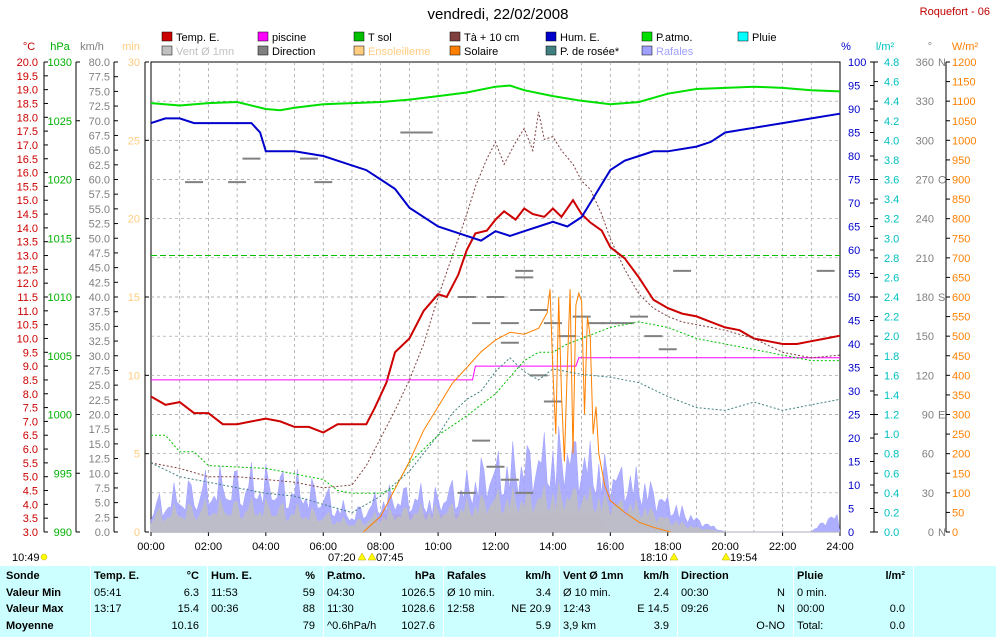 Image resolution: width=996 pixels, height=637 pixels. I want to click on solar-axis-tick-label: 800, so click(961, 220).